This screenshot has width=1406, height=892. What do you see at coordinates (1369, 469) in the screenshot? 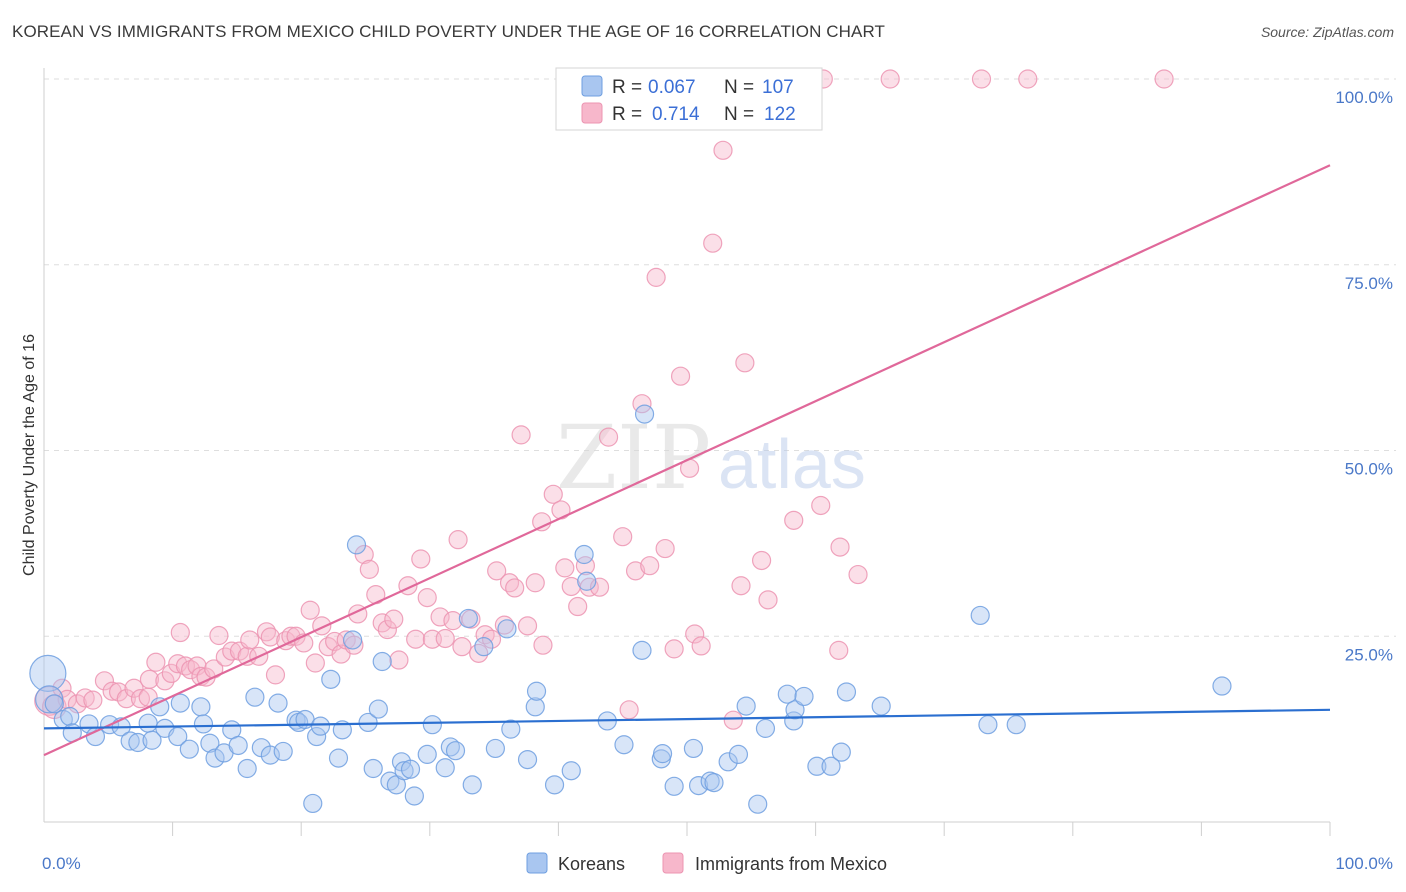
I see `y-tick-label: 50.0%` at bounding box center [1369, 469].